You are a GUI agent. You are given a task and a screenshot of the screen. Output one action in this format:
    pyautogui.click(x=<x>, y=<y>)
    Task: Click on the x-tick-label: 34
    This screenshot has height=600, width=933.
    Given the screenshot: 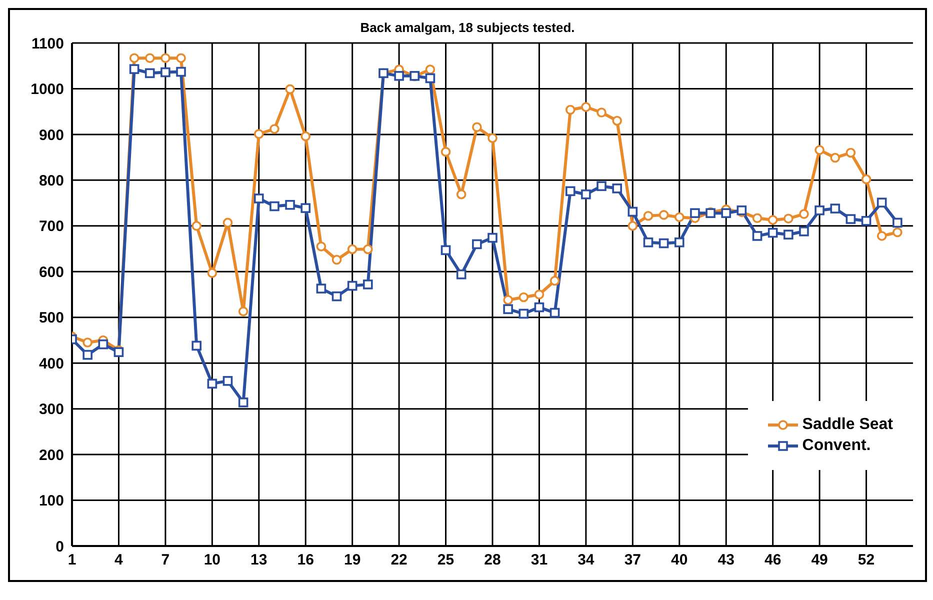 What is the action you would take?
    pyautogui.click(x=586, y=560)
    